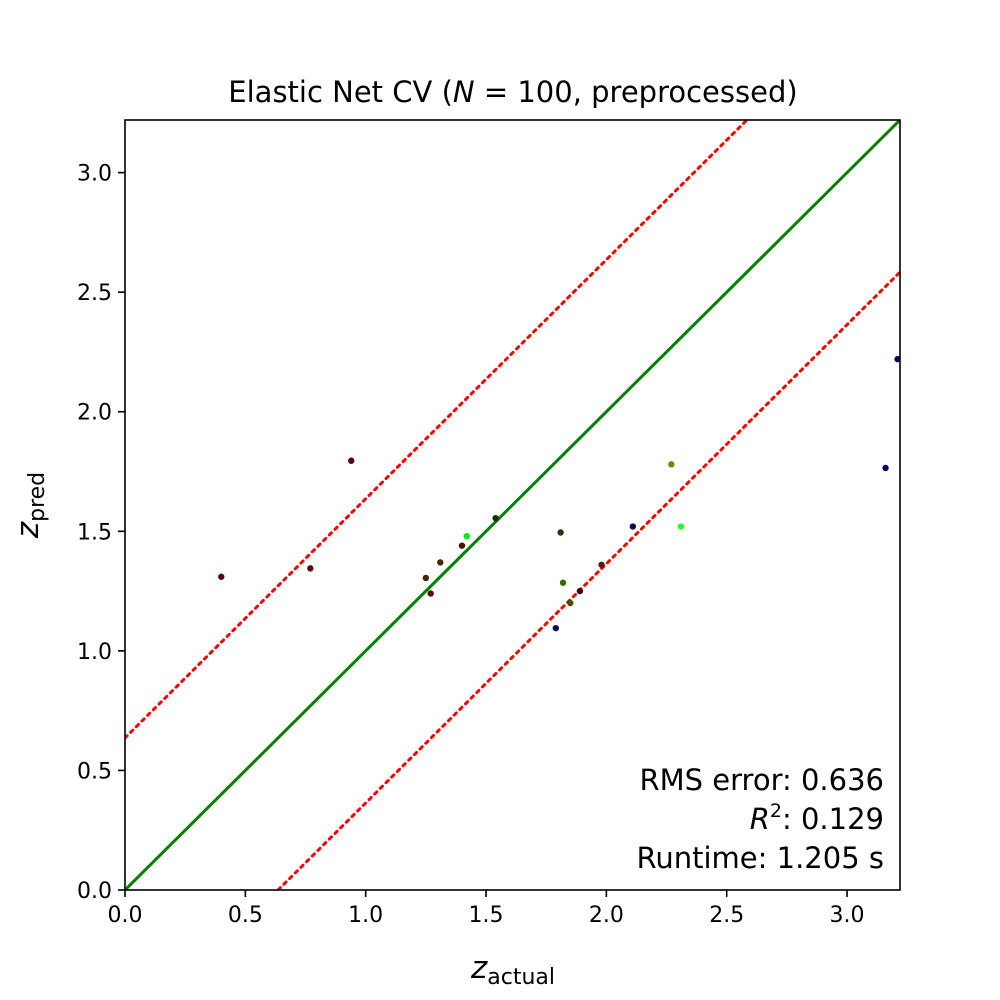 The width and height of the screenshot is (1000, 1000). Describe the element at coordinates (94, 532) in the screenshot. I see `y-tick-label: 1.5` at that location.